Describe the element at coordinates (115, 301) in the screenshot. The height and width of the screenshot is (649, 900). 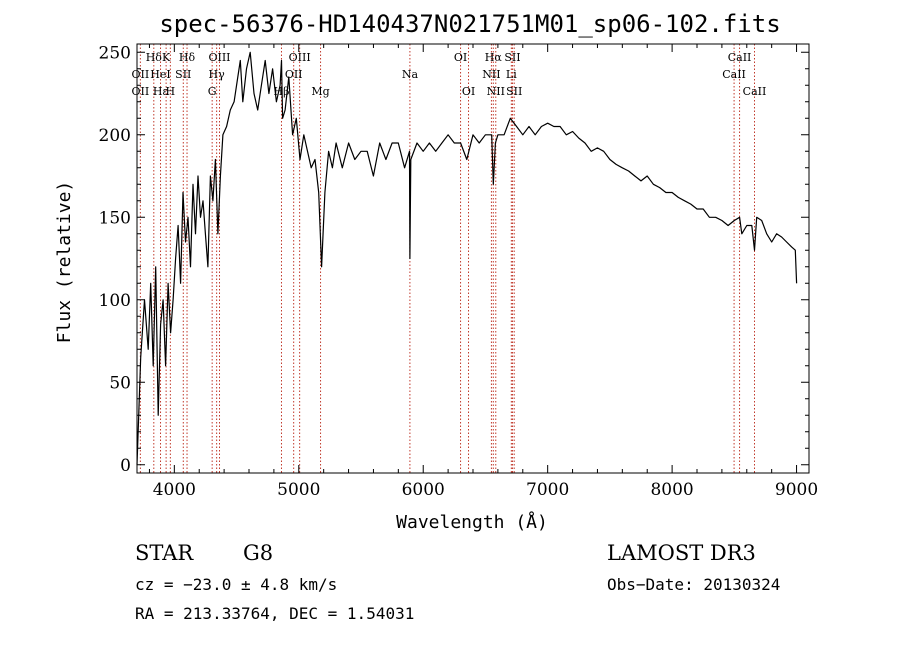
I see `y-tick-label: 100` at that location.